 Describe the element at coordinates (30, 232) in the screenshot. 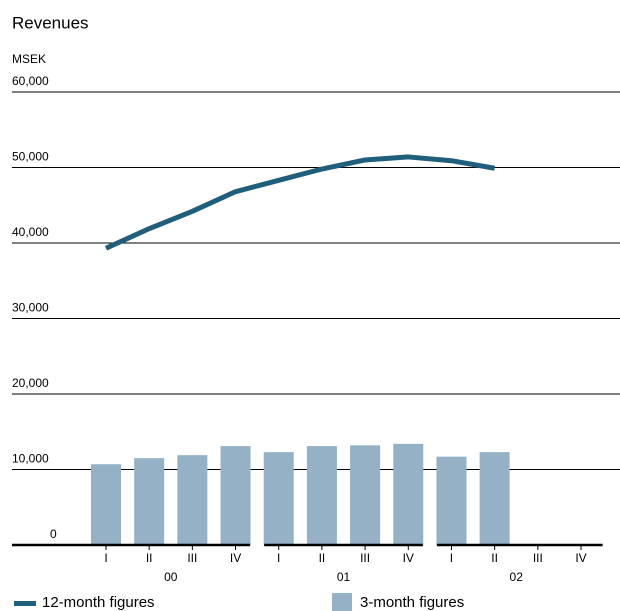

I see `y-tick-label: 40,000` at that location.